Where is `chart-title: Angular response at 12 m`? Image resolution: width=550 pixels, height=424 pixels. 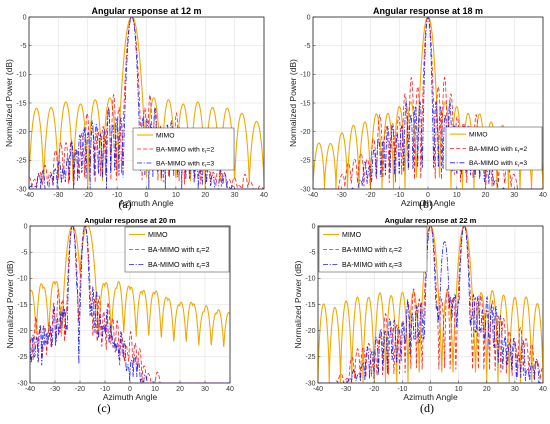
chart-title: Angular response at 12 m is located at coordinates (146, 11).